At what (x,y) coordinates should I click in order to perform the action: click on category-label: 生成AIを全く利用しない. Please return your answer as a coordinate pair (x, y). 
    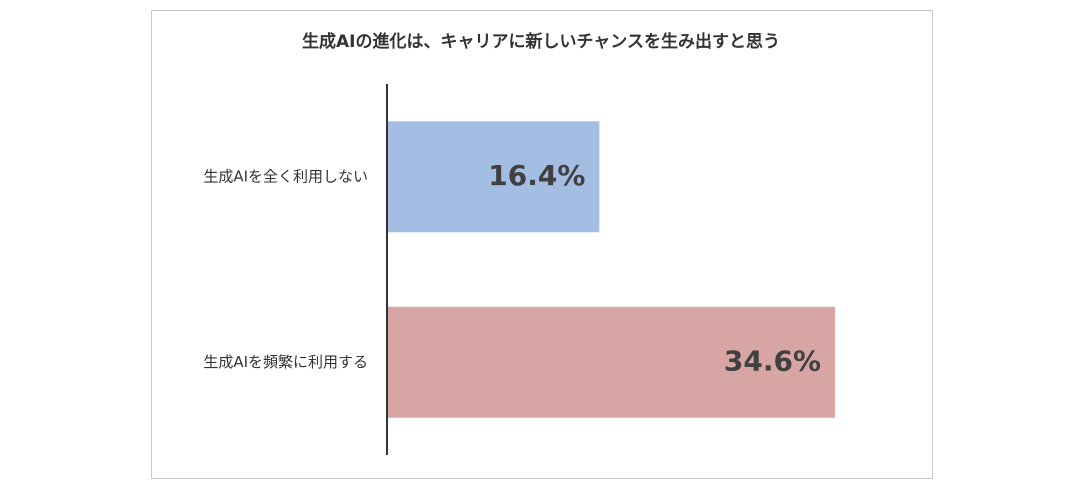
    Looking at the image, I should click on (285, 176).